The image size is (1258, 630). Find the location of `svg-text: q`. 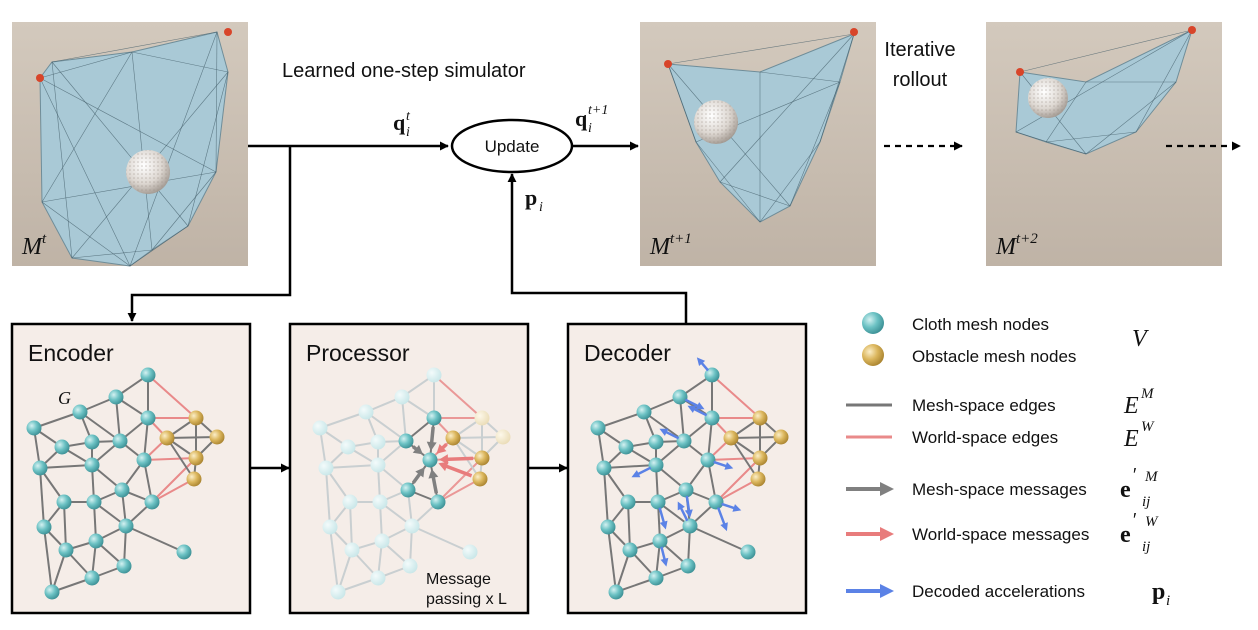

svg-text: q is located at coordinates (399, 122).